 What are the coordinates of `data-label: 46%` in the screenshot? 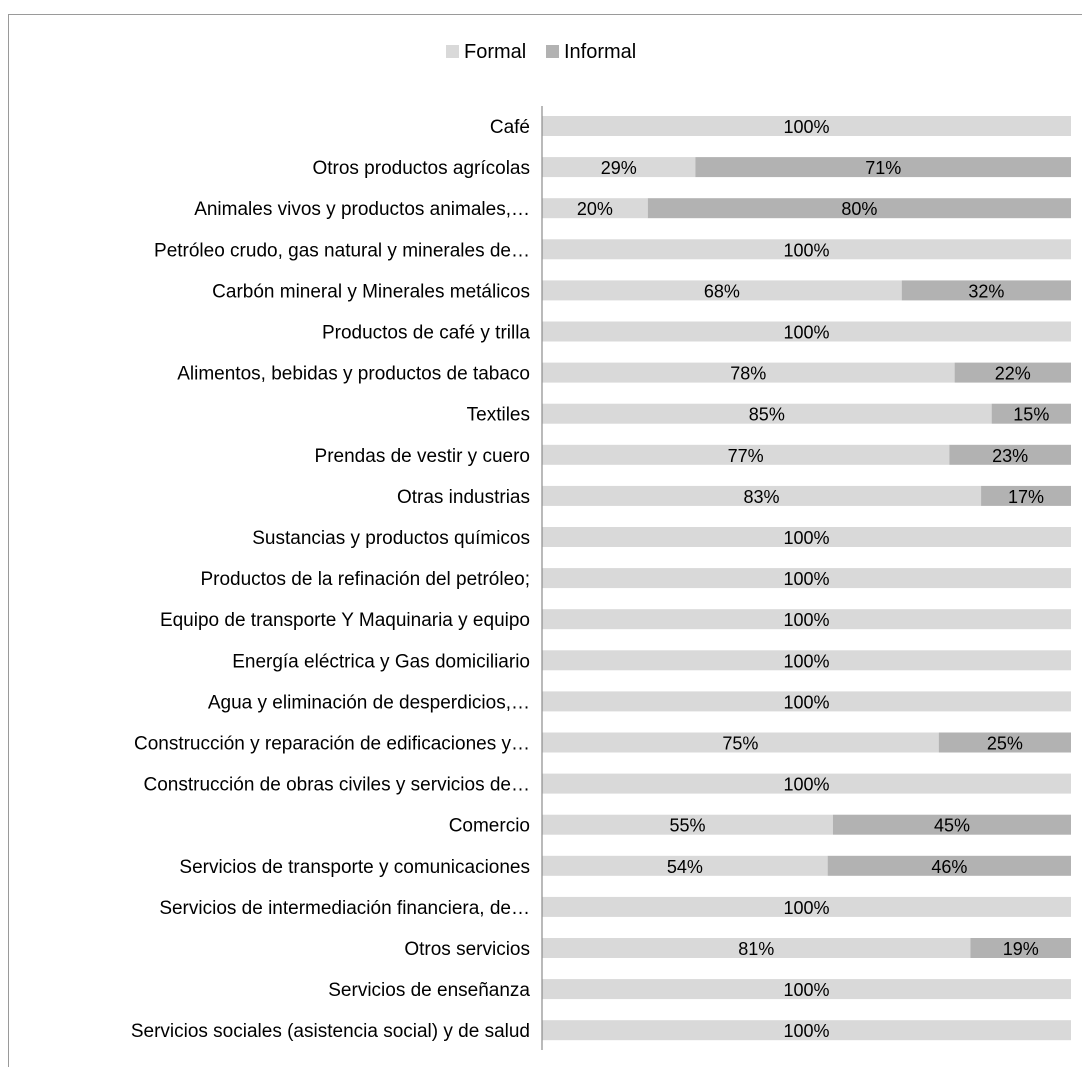 It's located at (949, 867).